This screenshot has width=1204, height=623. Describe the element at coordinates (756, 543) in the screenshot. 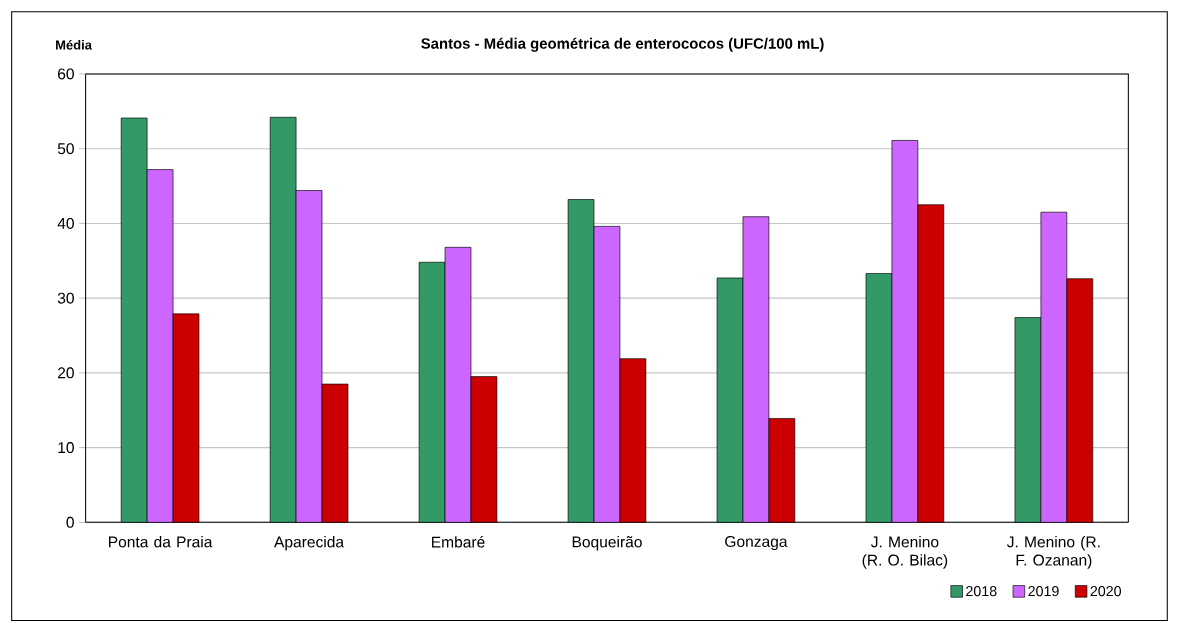

I see `x-tick-label: Gonzaga` at that location.